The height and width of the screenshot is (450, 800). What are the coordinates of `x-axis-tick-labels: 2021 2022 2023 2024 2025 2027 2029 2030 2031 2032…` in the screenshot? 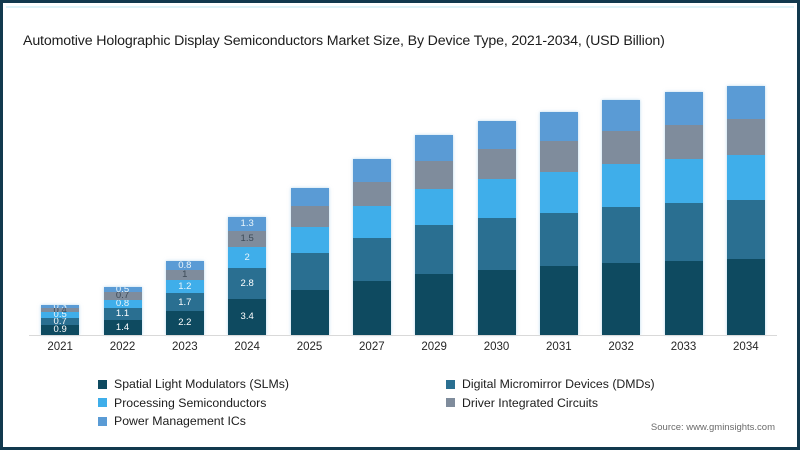 It's located at (403, 350).